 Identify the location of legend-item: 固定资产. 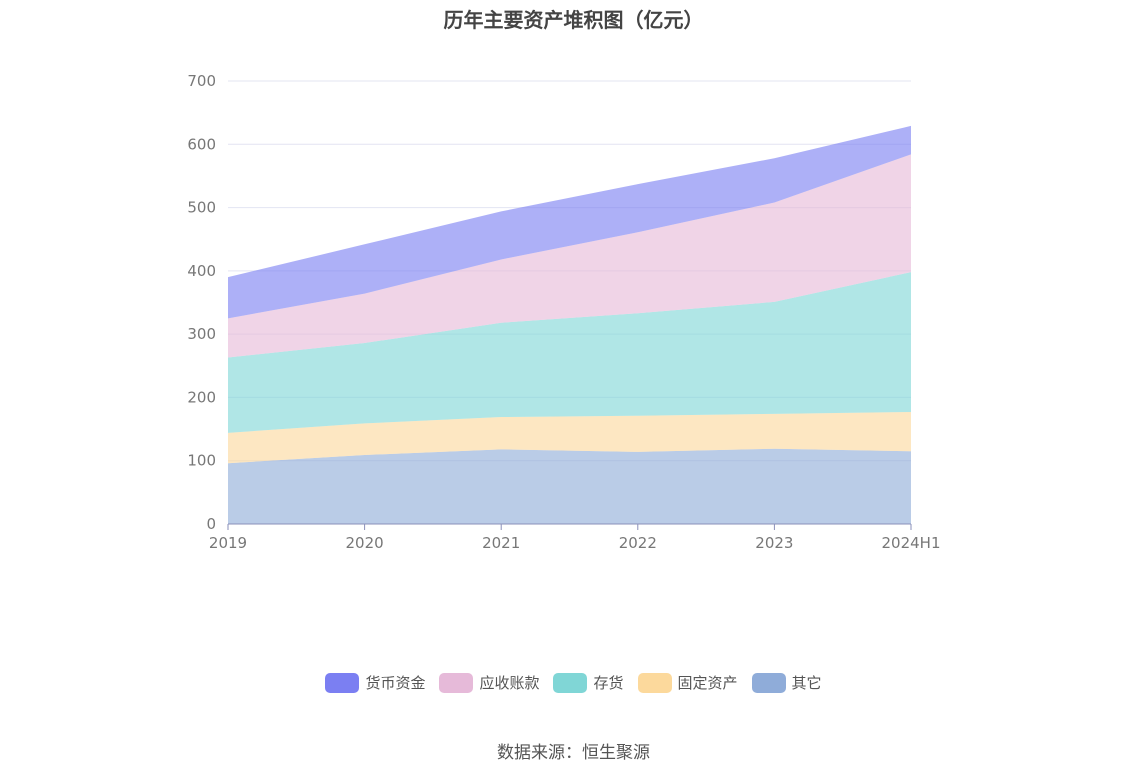
(687, 682).